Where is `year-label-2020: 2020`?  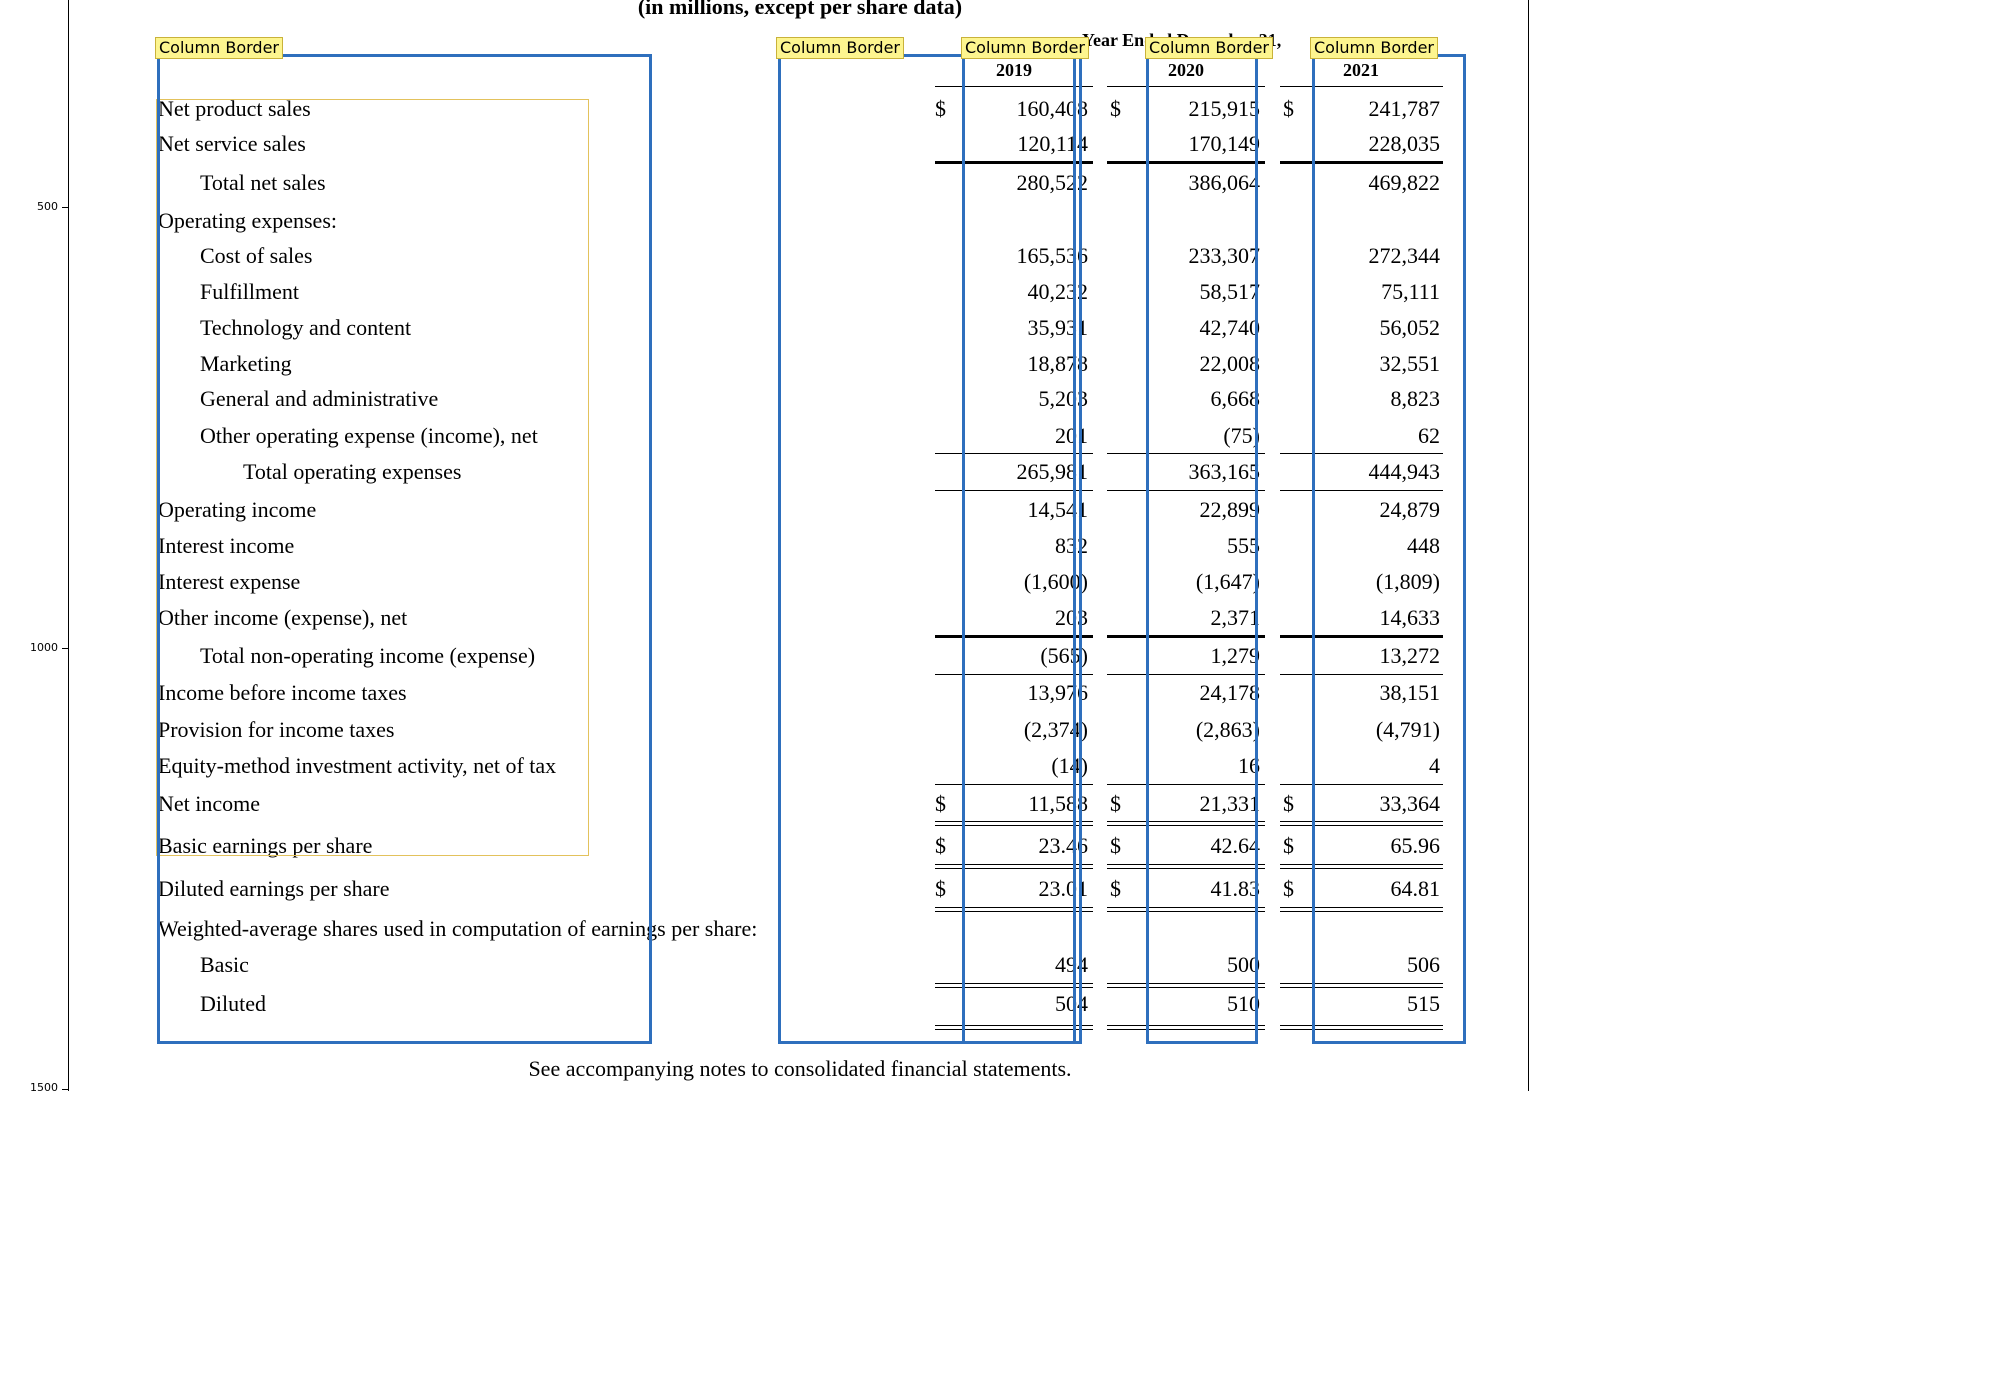 year-label-2020: 2020 is located at coordinates (1186, 70).